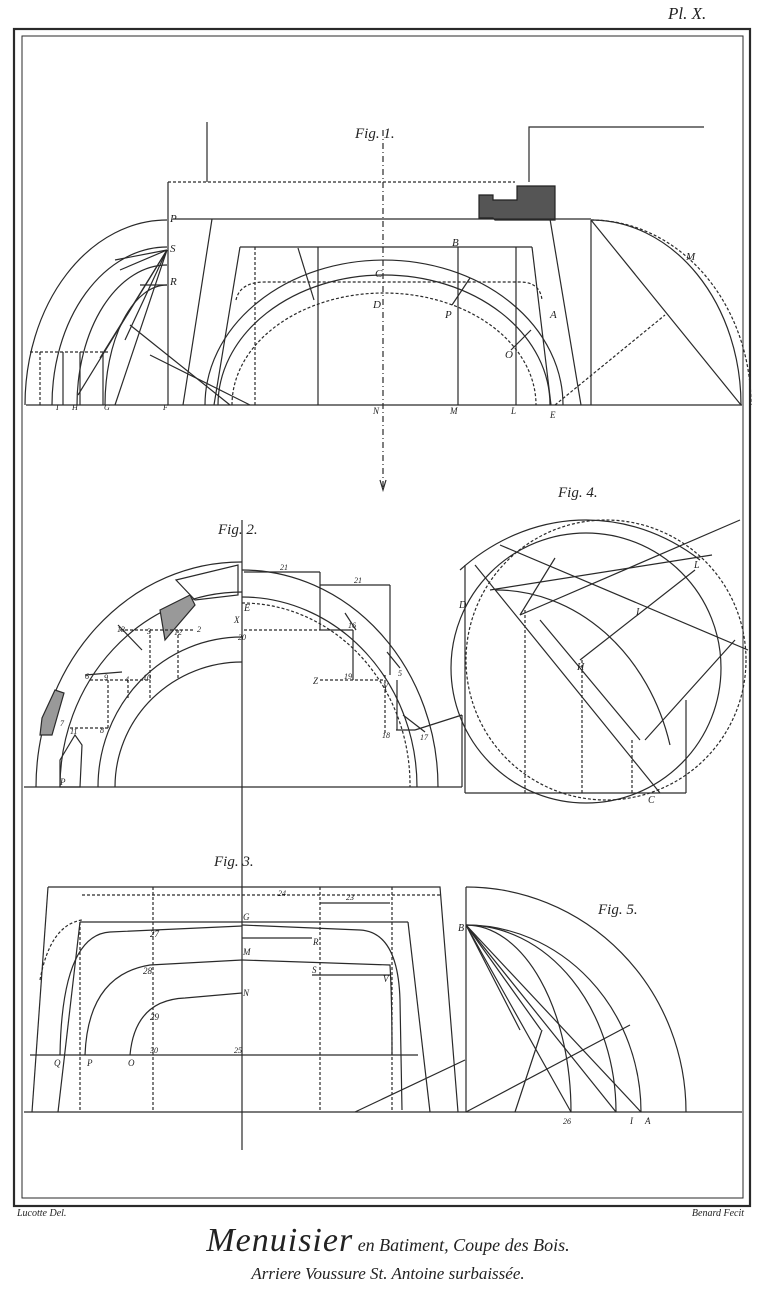  What do you see at coordinates (461, 928) in the screenshot?
I see `fig5-label: B` at bounding box center [461, 928].